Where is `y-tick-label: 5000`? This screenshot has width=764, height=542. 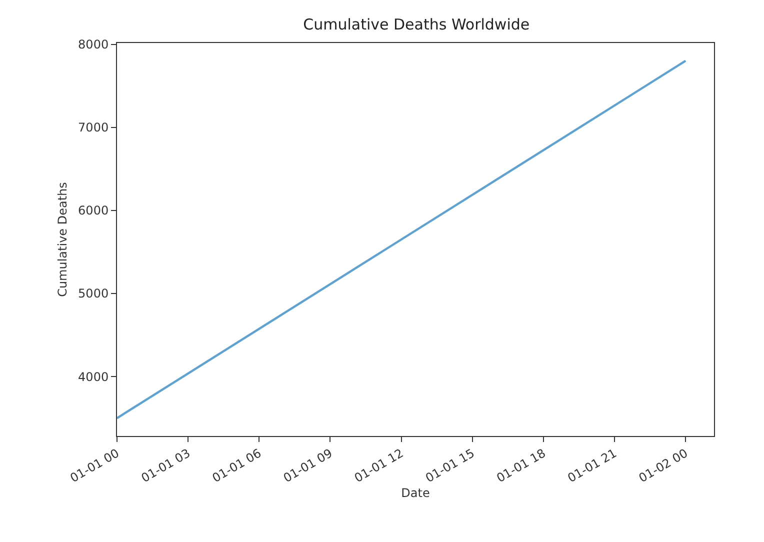 y-tick-label: 5000 is located at coordinates (93, 293).